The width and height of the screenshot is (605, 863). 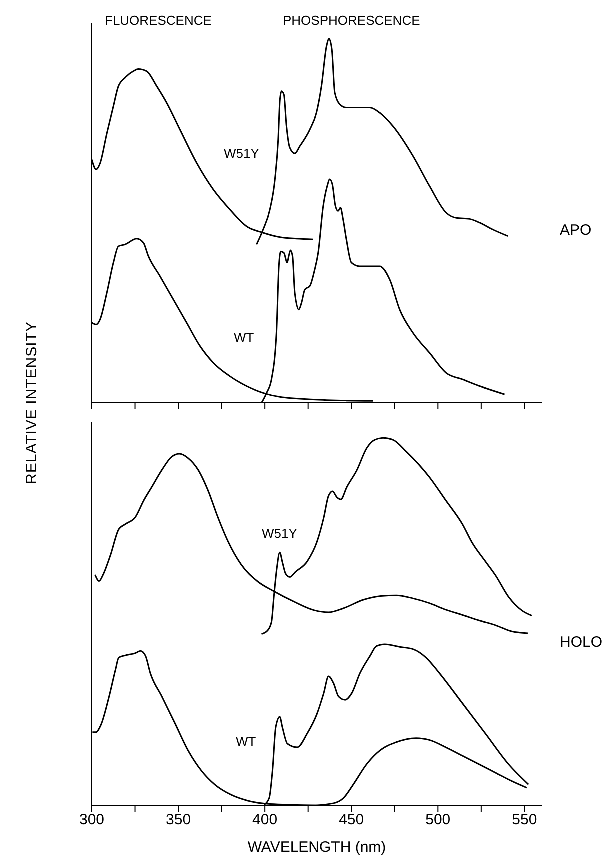 I want to click on x-axis-title: WAVELENGTH (nm), so click(x=317, y=848).